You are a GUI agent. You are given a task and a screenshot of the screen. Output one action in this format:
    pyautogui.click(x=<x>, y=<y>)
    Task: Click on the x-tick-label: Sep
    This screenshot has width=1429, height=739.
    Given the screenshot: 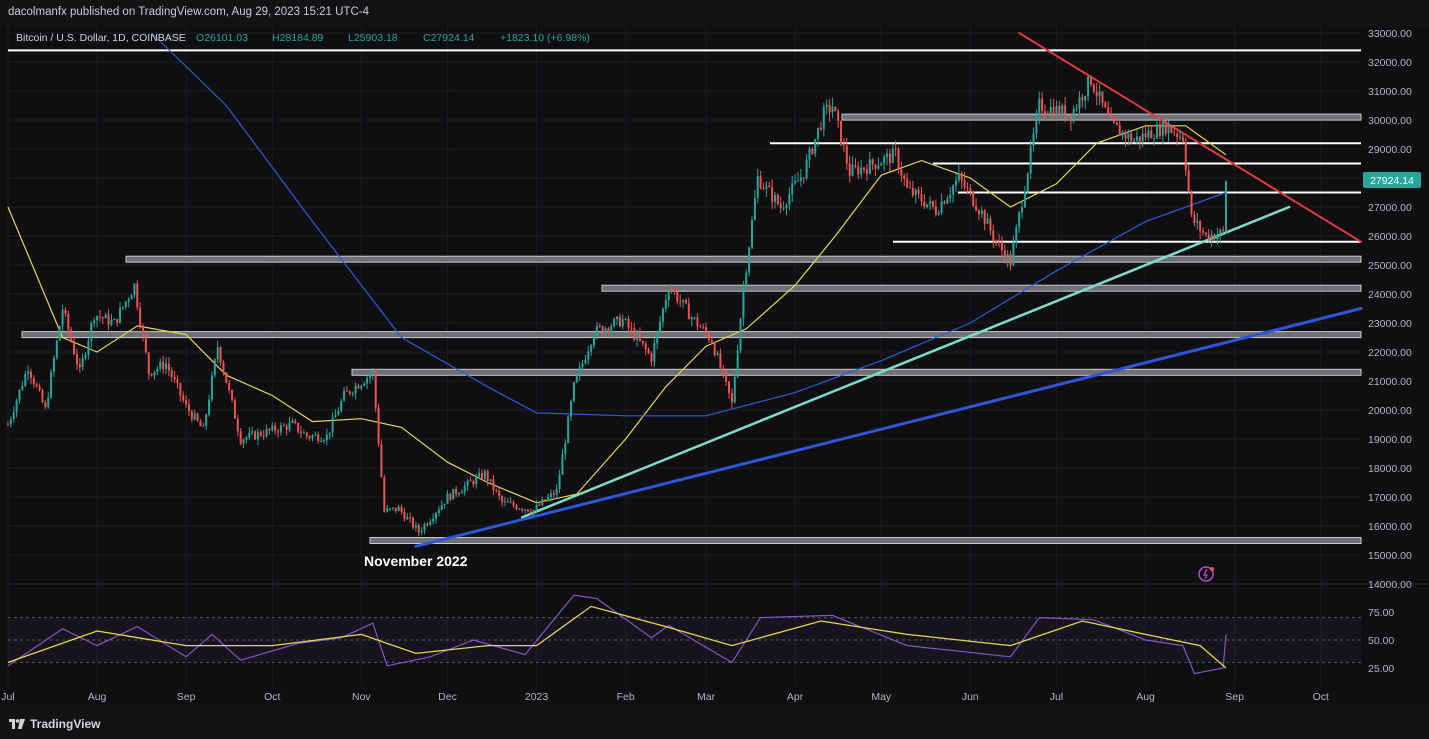 What is the action you would take?
    pyautogui.click(x=186, y=697)
    